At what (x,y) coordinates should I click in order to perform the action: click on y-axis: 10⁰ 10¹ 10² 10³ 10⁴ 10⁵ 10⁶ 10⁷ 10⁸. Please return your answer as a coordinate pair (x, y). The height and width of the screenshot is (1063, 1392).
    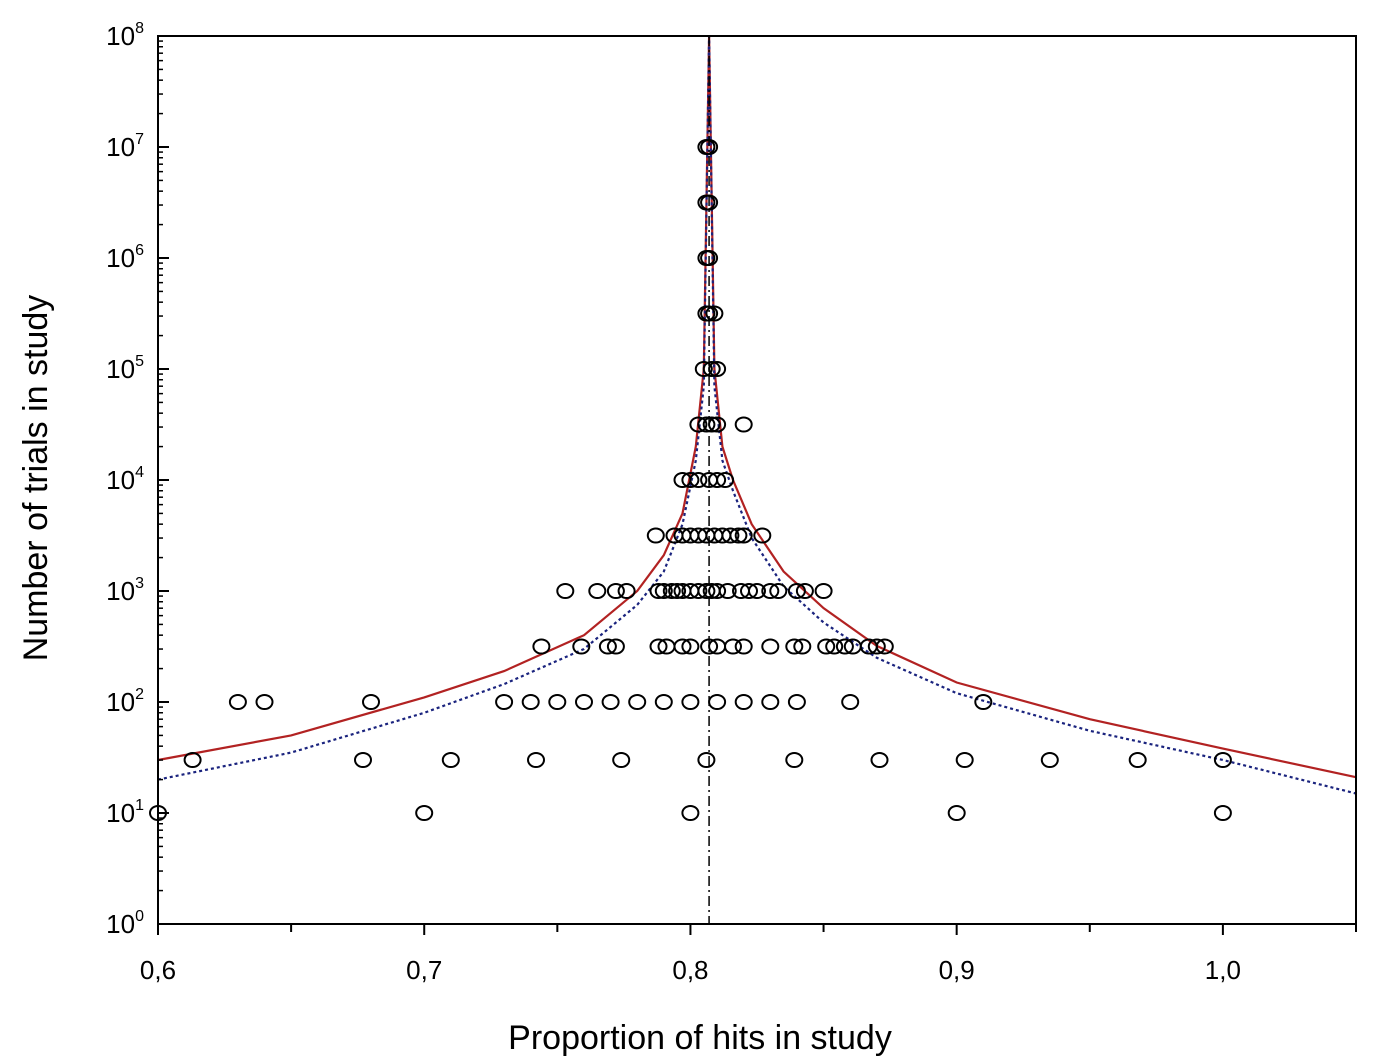
    Looking at the image, I should click on (137, 479).